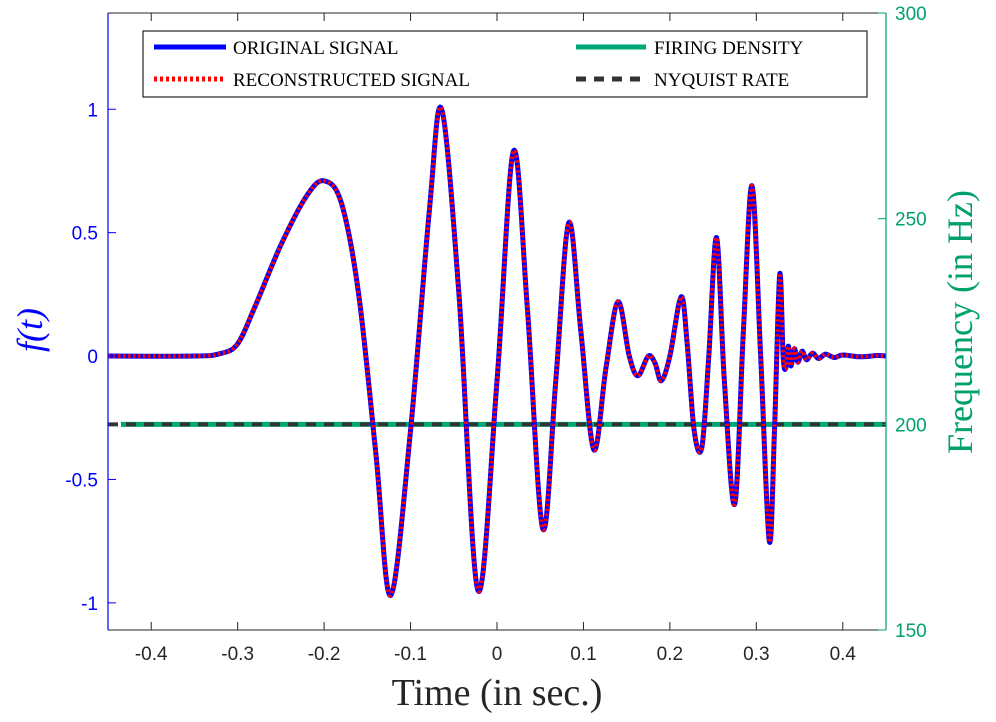  Describe the element at coordinates (911, 220) in the screenshot. I see `y-right-tick-label: 250` at that location.